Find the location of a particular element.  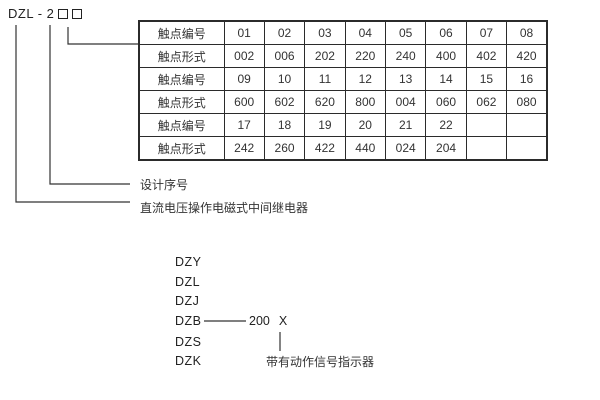

model-code: DZL - 2 is located at coordinates (45, 13).